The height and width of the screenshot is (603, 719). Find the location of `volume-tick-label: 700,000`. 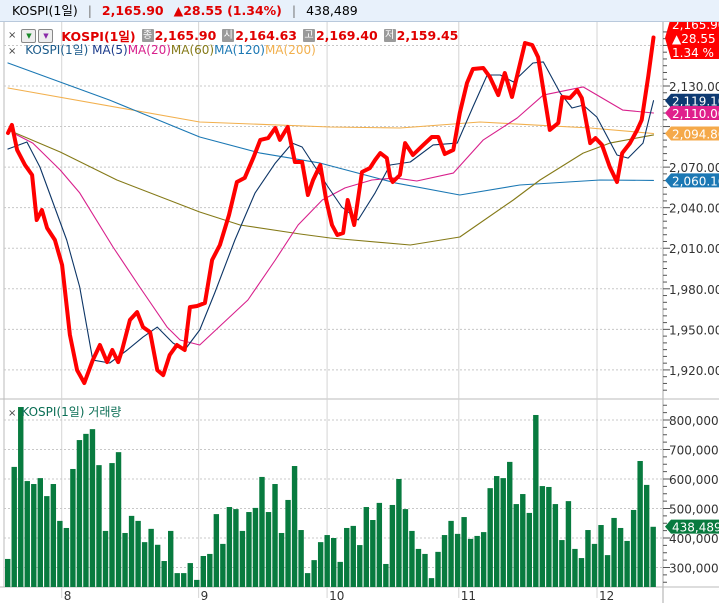

volume-tick-label: 700,000 is located at coordinates (694, 451).